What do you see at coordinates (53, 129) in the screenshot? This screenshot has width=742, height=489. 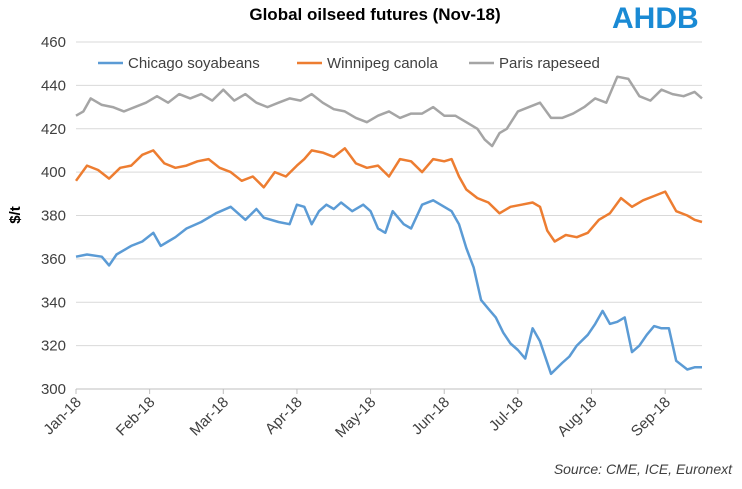 I see `y-tick-label: 420` at bounding box center [53, 129].